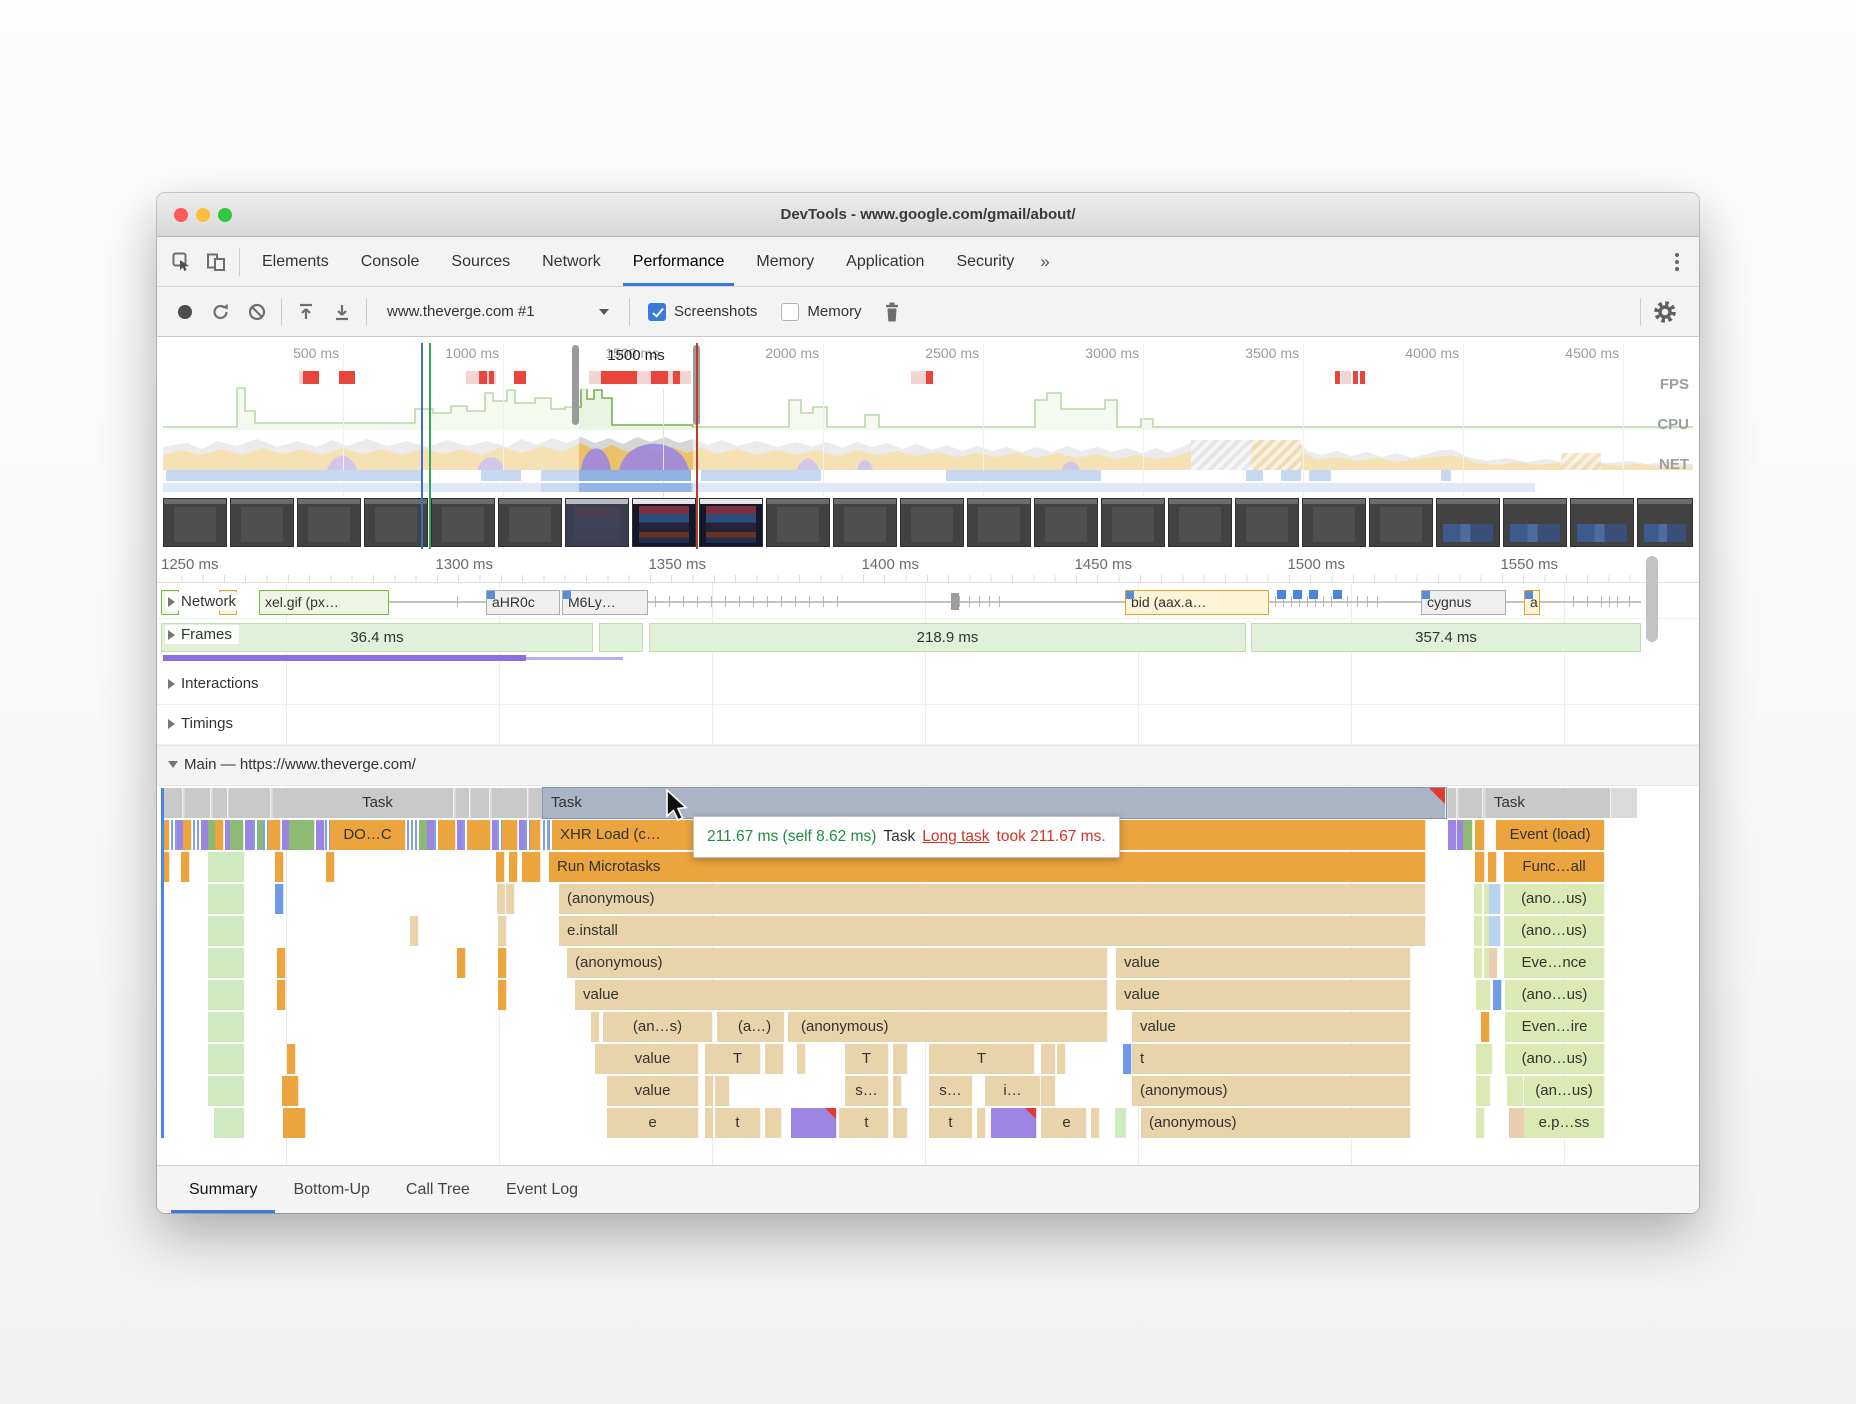  Describe the element at coordinates (202, 634) in the screenshot. I see `frames-track-toggle: Frames` at that location.